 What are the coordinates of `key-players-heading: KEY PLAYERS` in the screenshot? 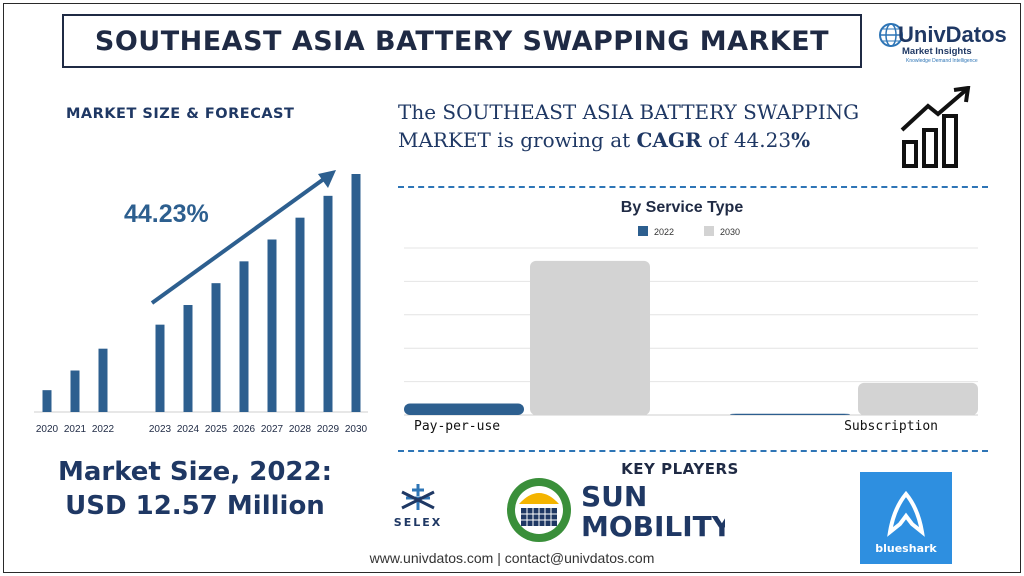 It's located at (680, 469).